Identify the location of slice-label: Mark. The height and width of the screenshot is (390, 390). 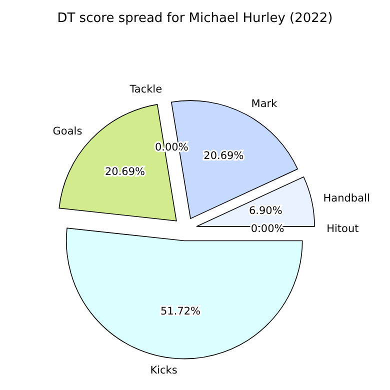
(264, 104).